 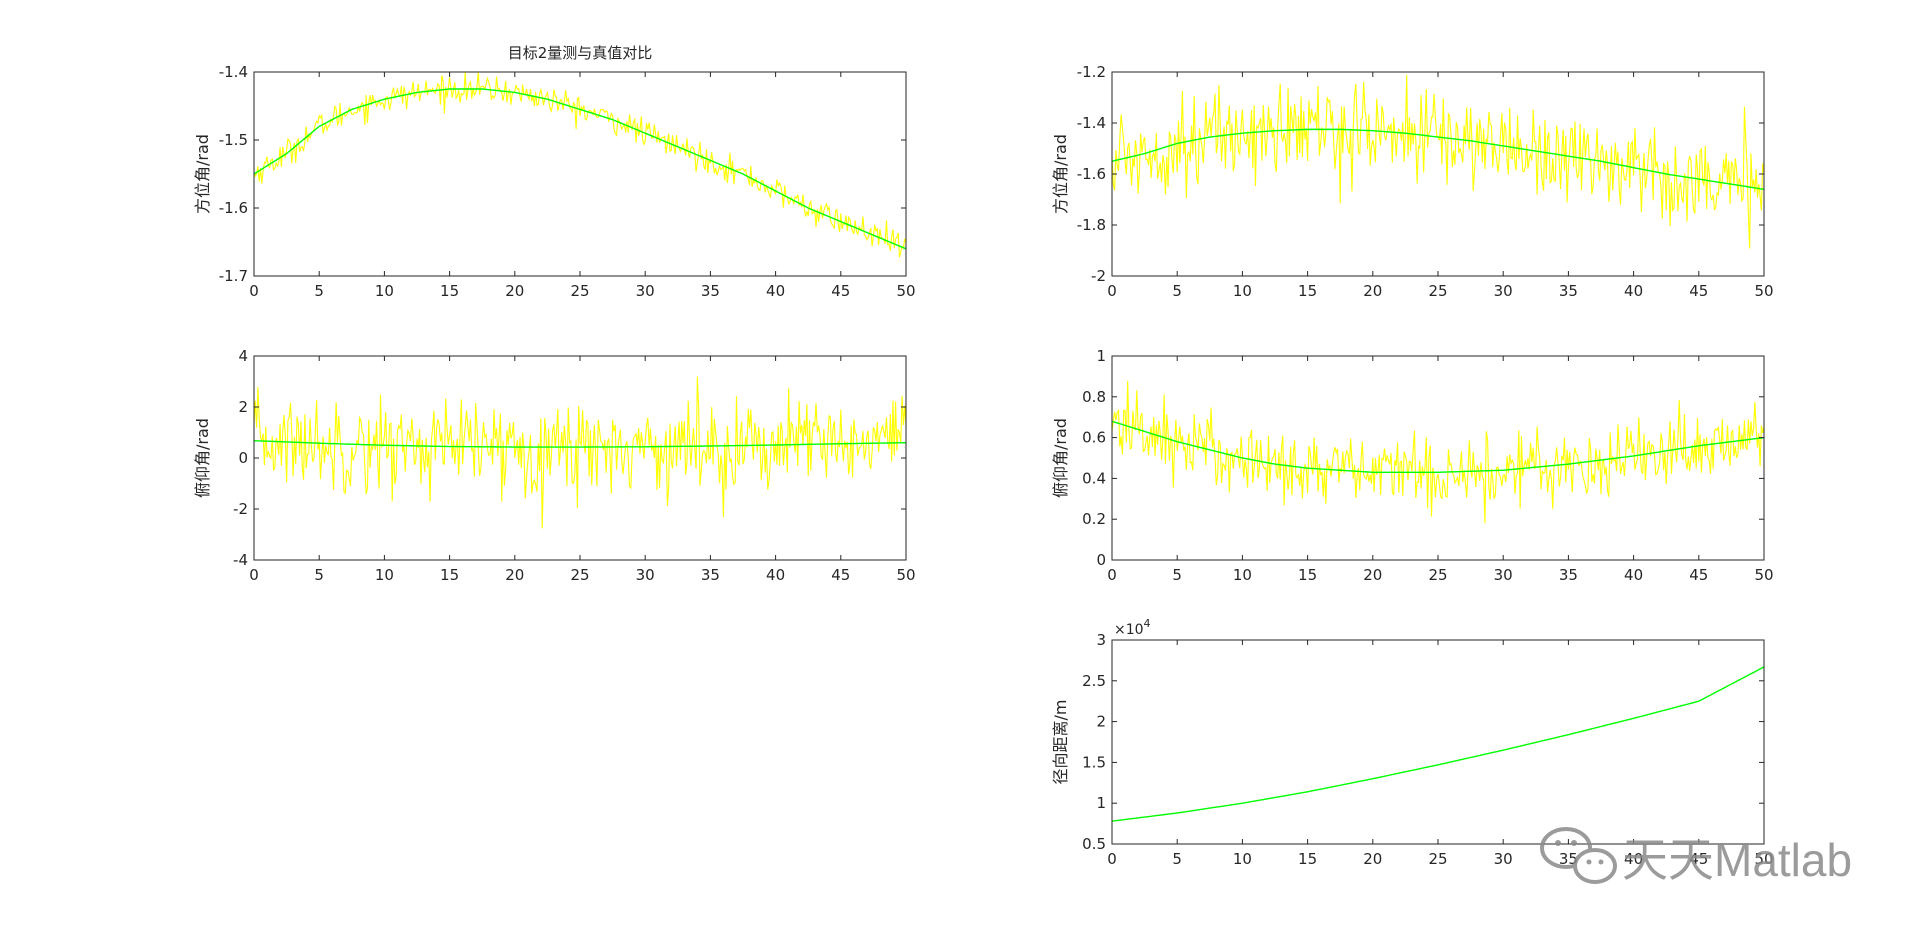 I want to click on y-tick-label: -1.6, so click(x=233, y=208).